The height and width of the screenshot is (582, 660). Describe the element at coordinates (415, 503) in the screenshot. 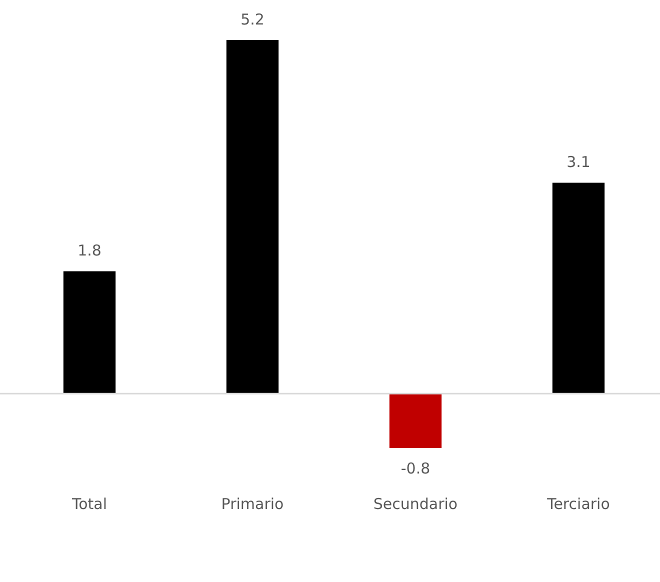

I see `x-tick-label: Secundario` at that location.